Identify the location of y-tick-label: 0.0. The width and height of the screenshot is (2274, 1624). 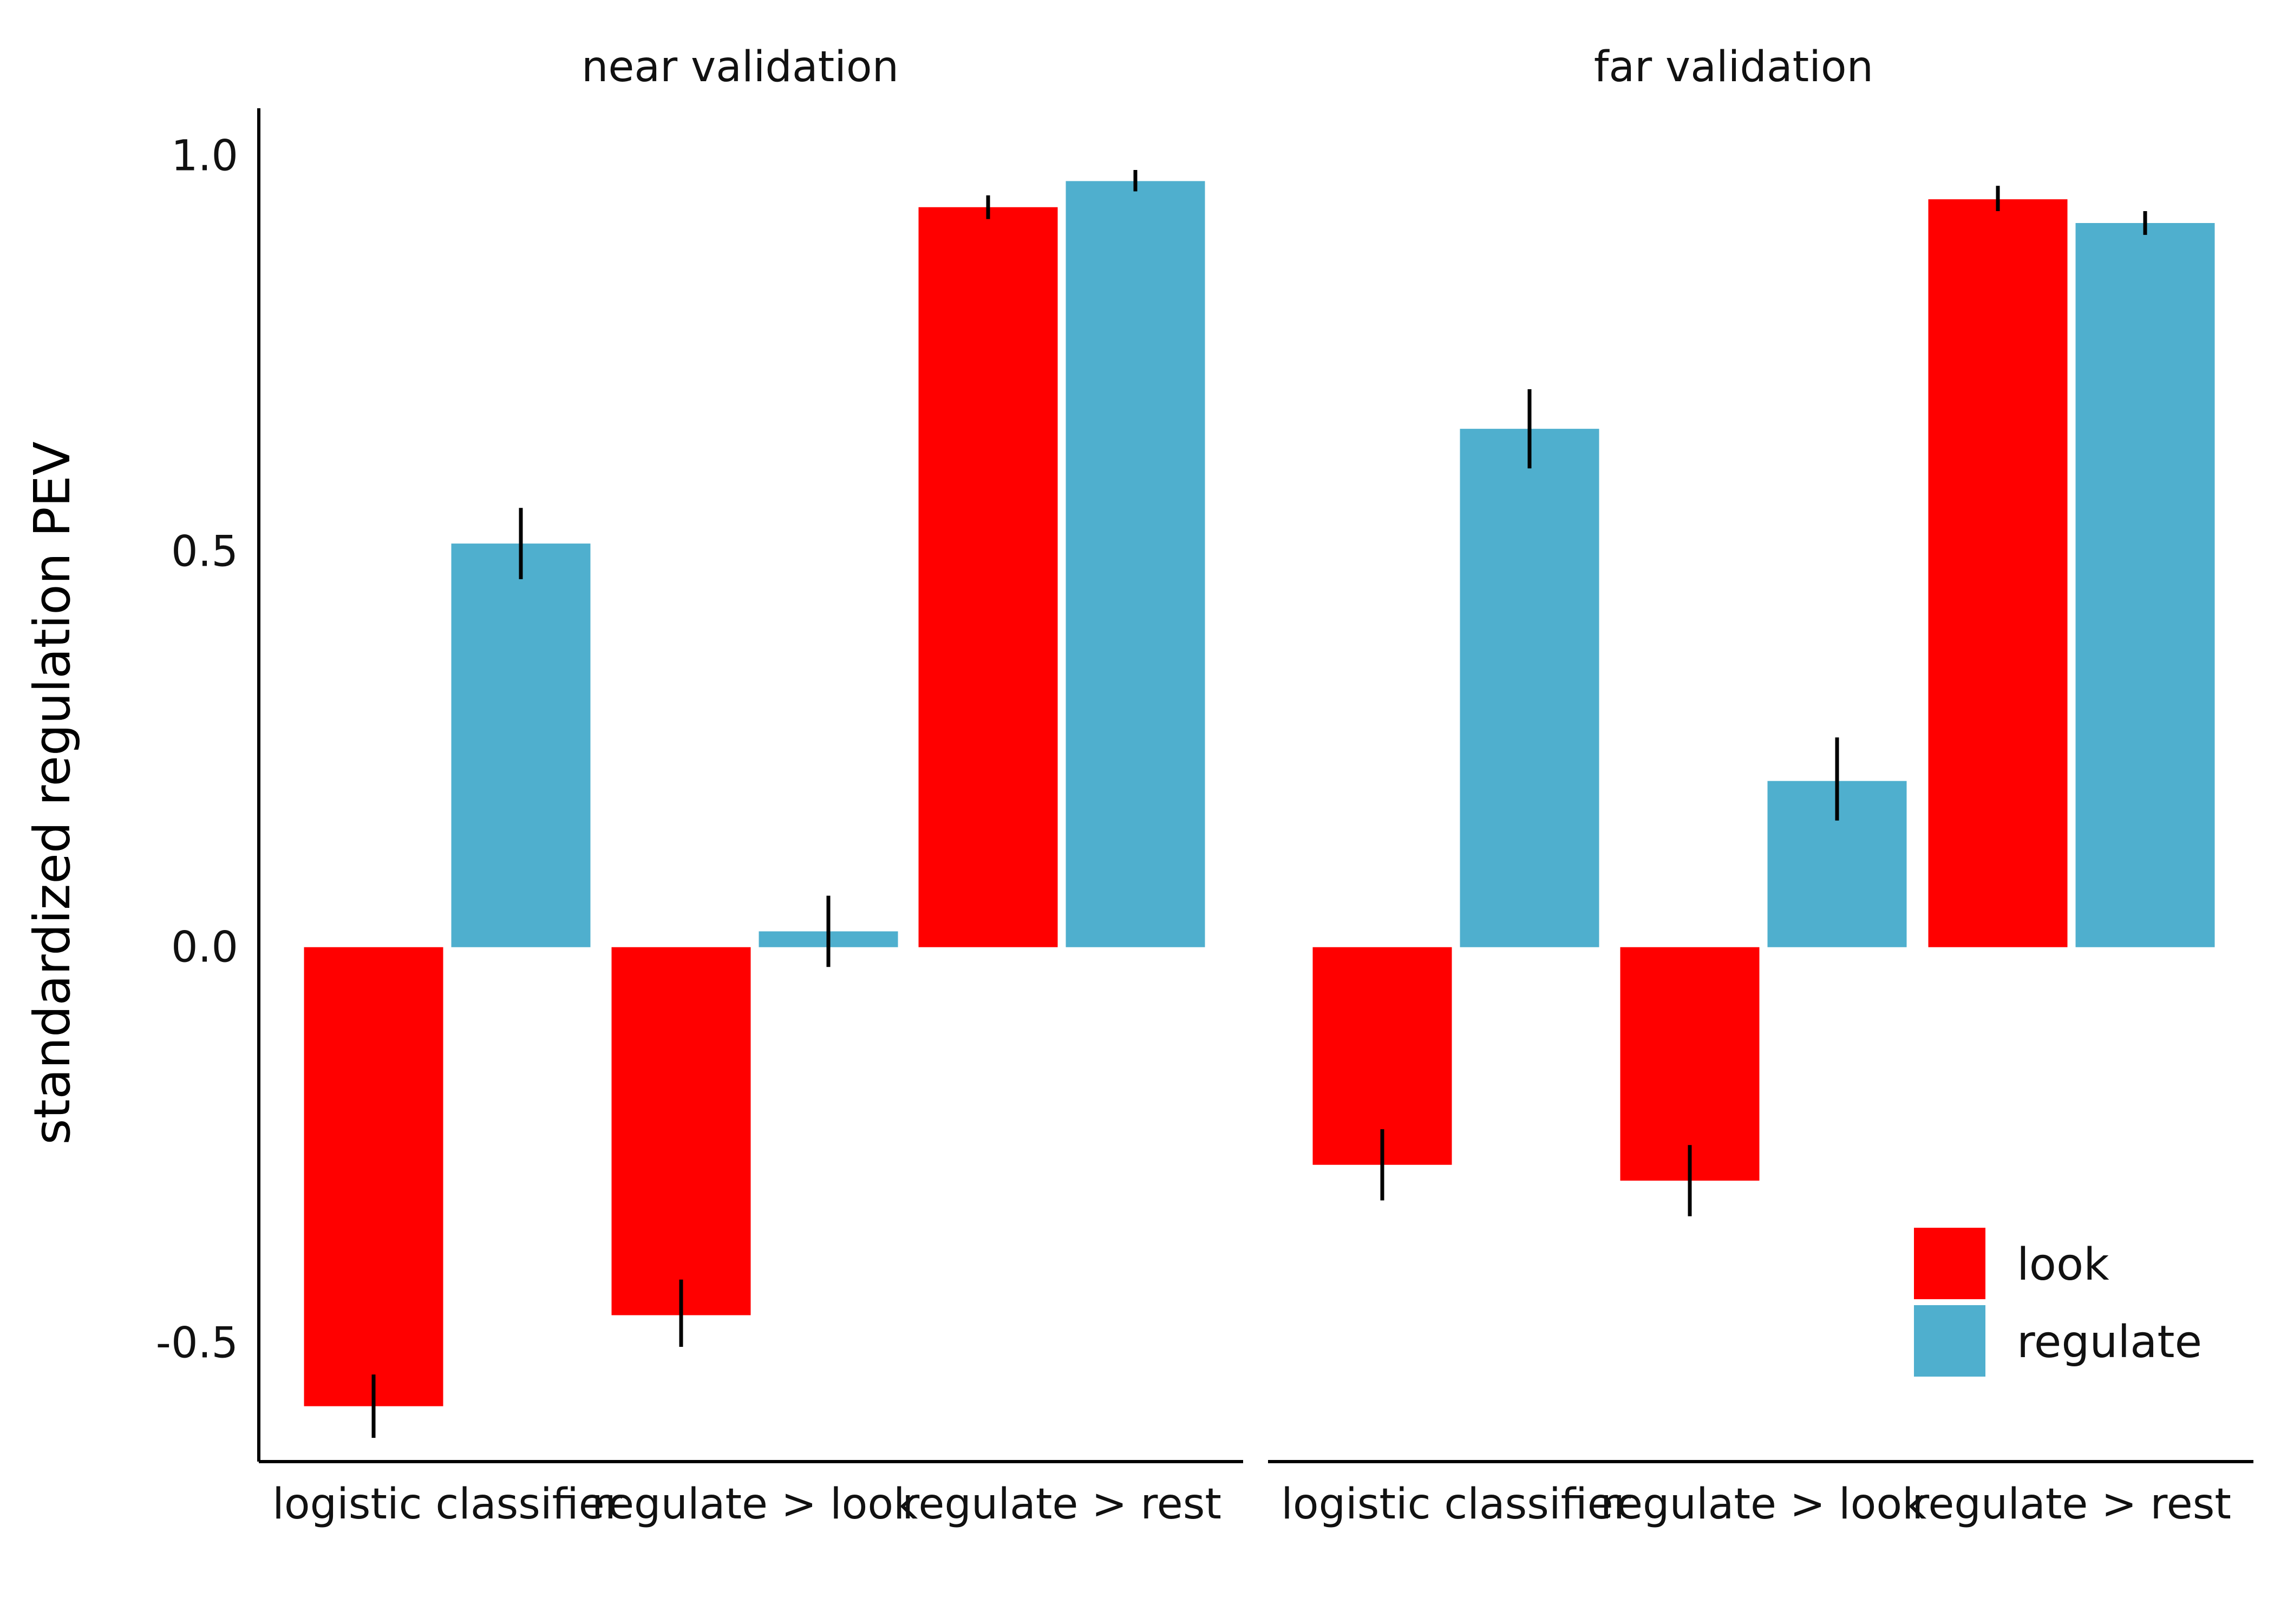
(204, 948).